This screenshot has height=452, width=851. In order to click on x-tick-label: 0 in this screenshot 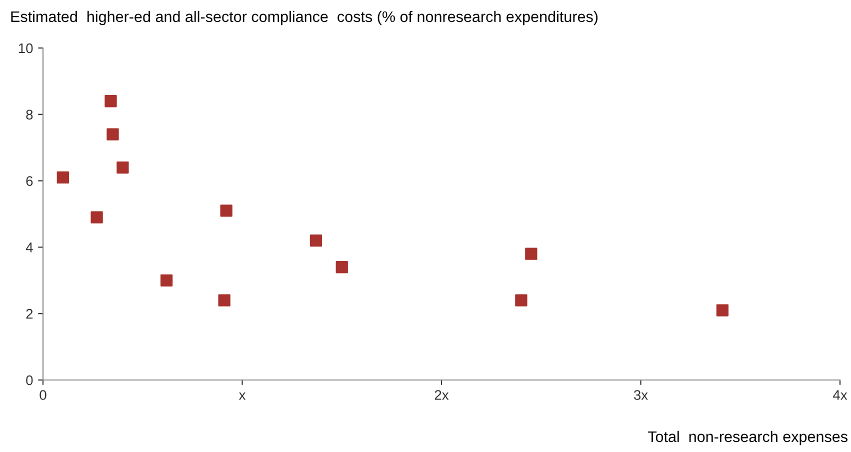, I will do `click(43, 395)`.